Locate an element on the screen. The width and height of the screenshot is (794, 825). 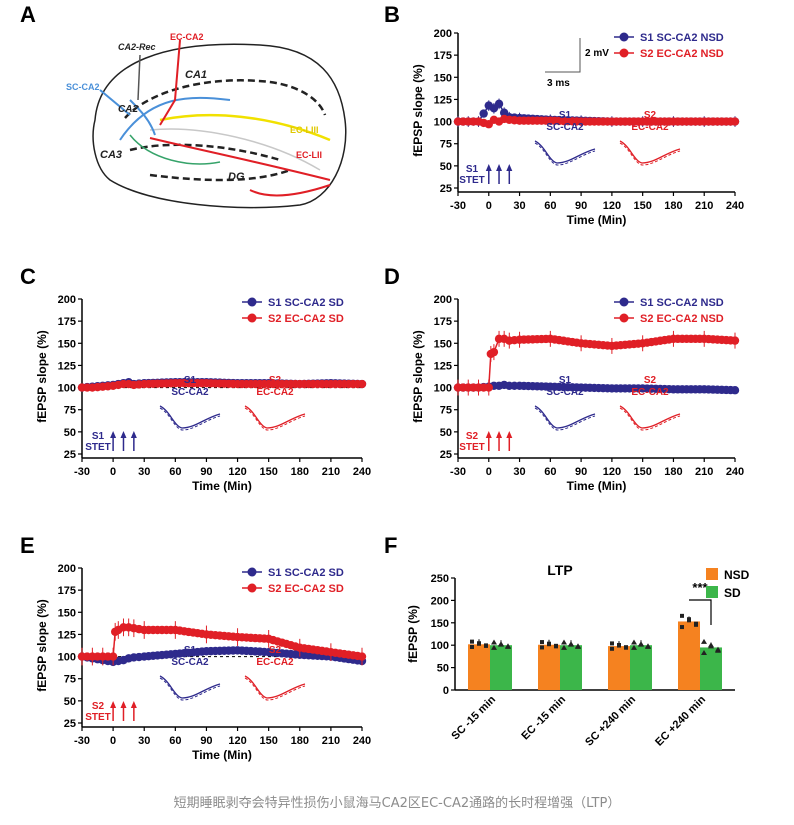
legend-marker is located at coordinates (252, 588).